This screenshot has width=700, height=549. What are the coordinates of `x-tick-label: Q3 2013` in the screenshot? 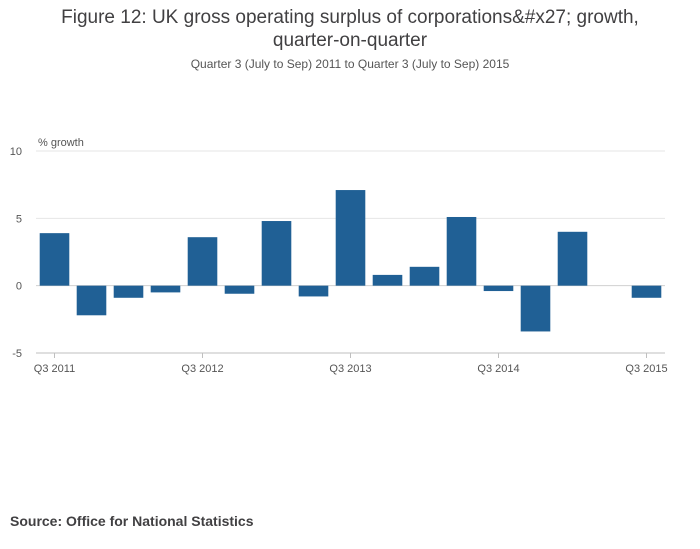 It's located at (350, 369).